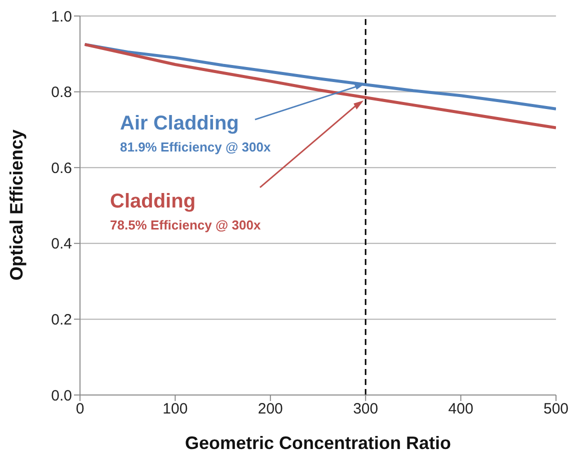  I want to click on y-tick-label: 0.6, so click(61, 168).